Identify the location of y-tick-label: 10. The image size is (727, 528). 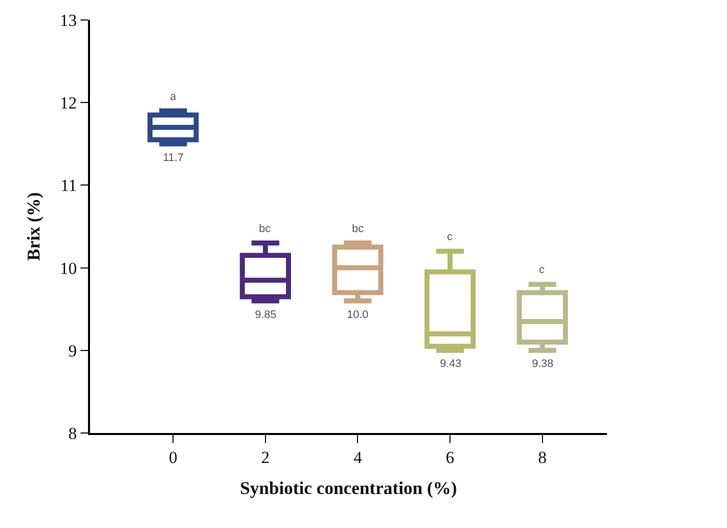
(68, 268).